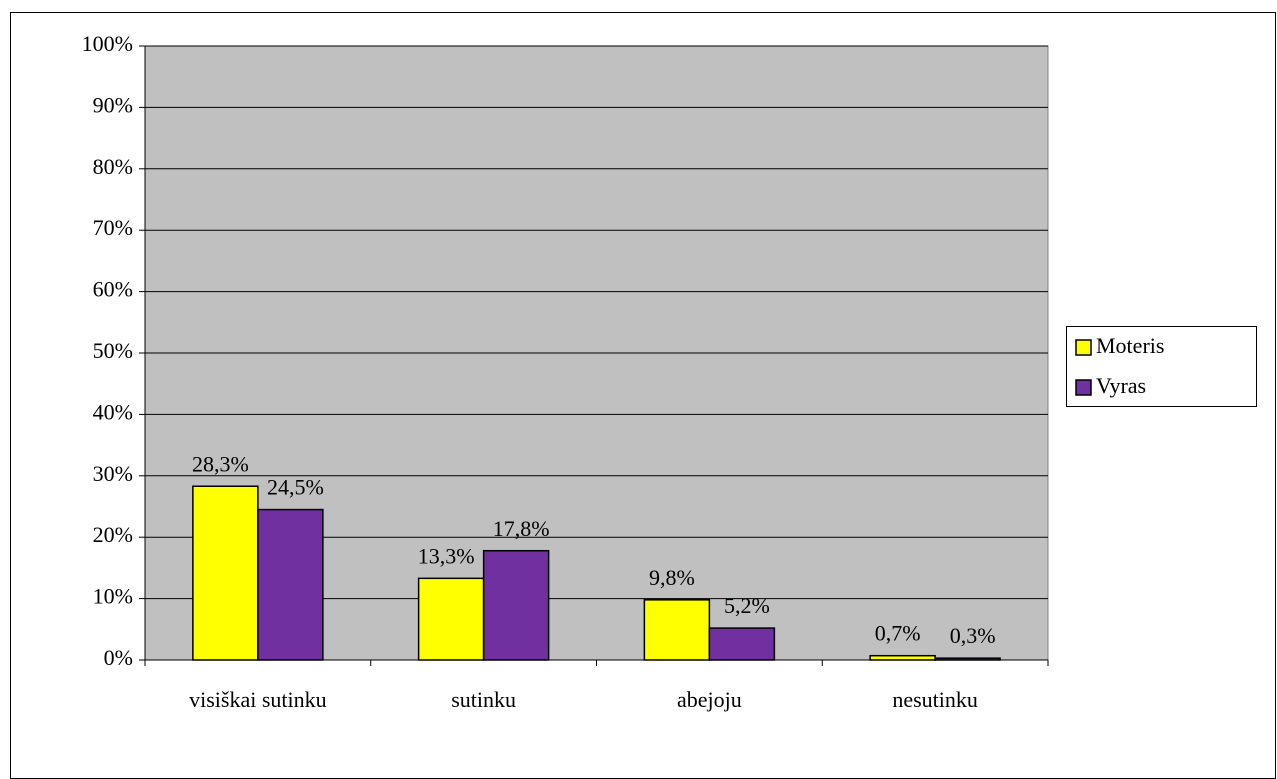 This screenshot has width=1277, height=779. What do you see at coordinates (973, 635) in the screenshot?
I see `data-label: 0,3%` at bounding box center [973, 635].